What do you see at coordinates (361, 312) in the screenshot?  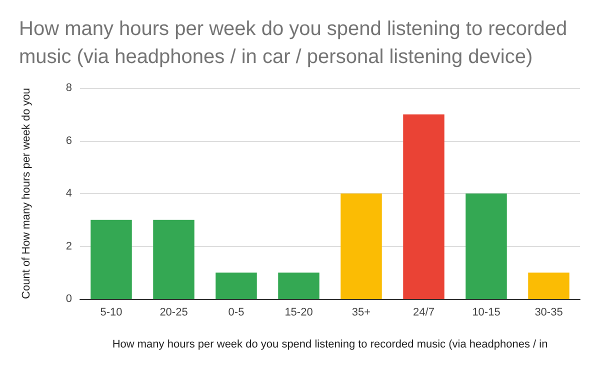 I see `x-tick-label: 35+` at bounding box center [361, 312].